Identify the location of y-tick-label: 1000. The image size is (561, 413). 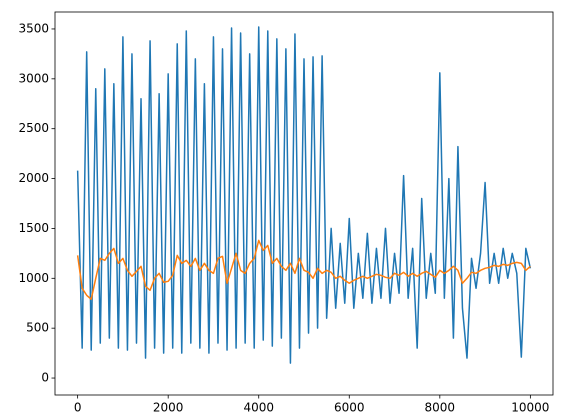
(33, 278).